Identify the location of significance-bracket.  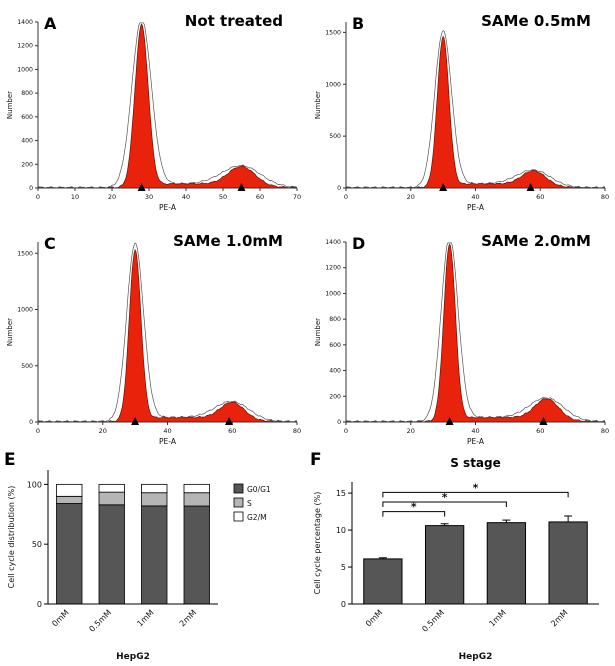
(444, 504).